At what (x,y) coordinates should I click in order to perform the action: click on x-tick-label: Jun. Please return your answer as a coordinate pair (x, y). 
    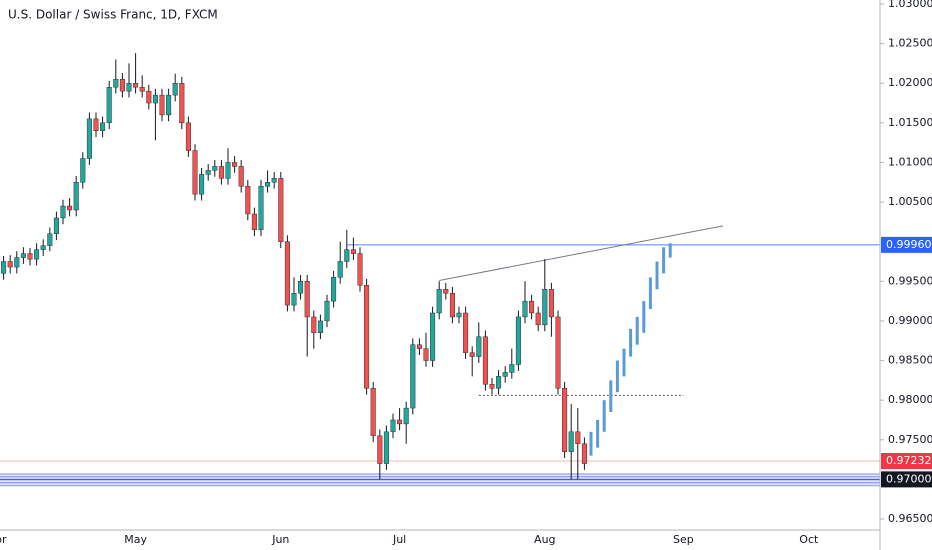
    Looking at the image, I should click on (280, 539).